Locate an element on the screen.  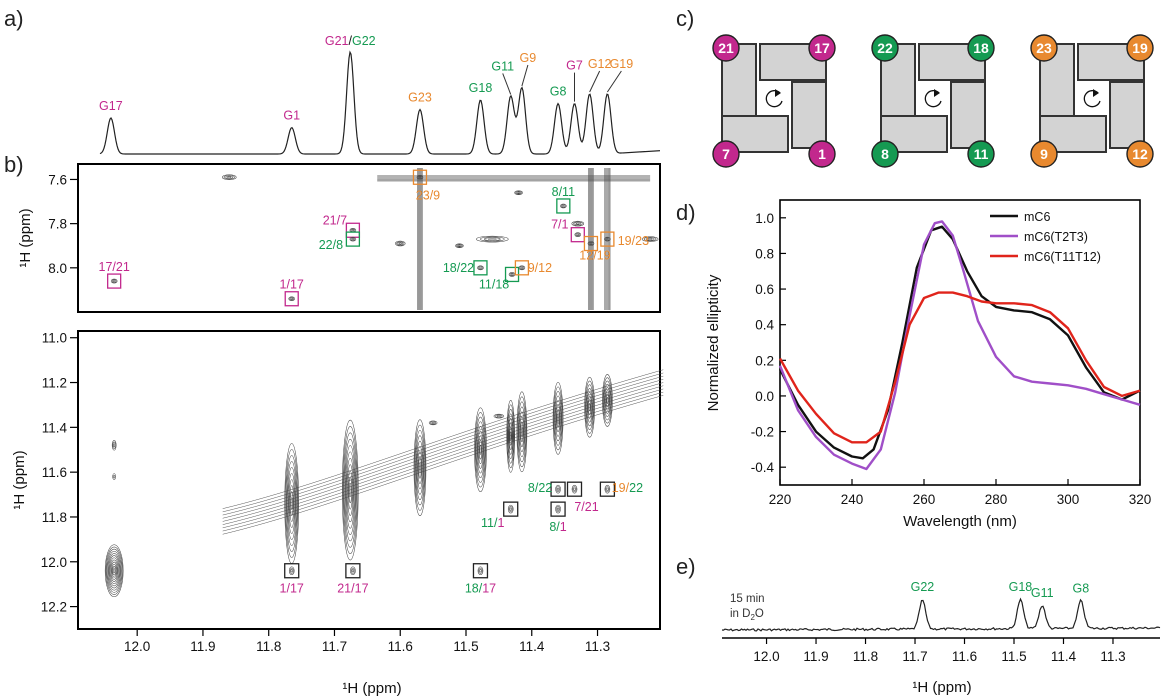
crosspeak-label-11-1: 11/1 is located at coordinates (492, 523).